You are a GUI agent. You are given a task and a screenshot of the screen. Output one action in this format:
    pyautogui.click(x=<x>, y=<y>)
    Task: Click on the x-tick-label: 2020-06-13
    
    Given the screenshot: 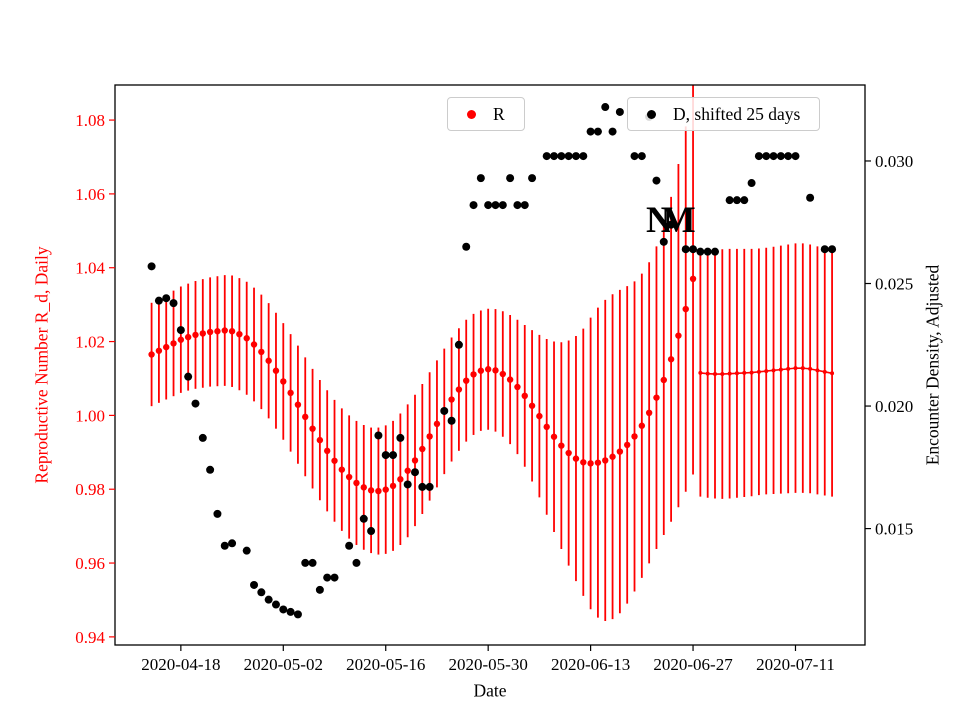 What is the action you would take?
    pyautogui.click(x=590, y=664)
    